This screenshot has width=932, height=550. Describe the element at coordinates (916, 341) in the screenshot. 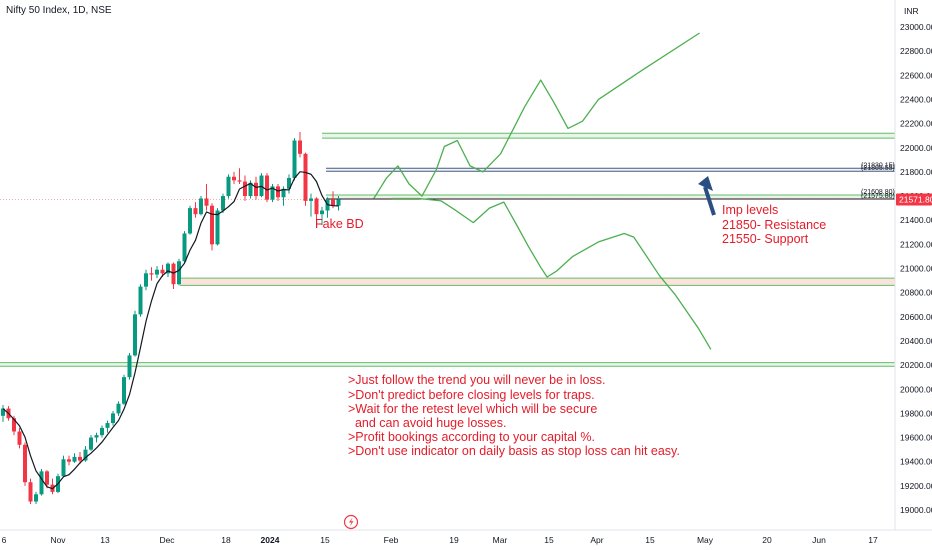

I see `price-tick-label: 20400.00` at that location.